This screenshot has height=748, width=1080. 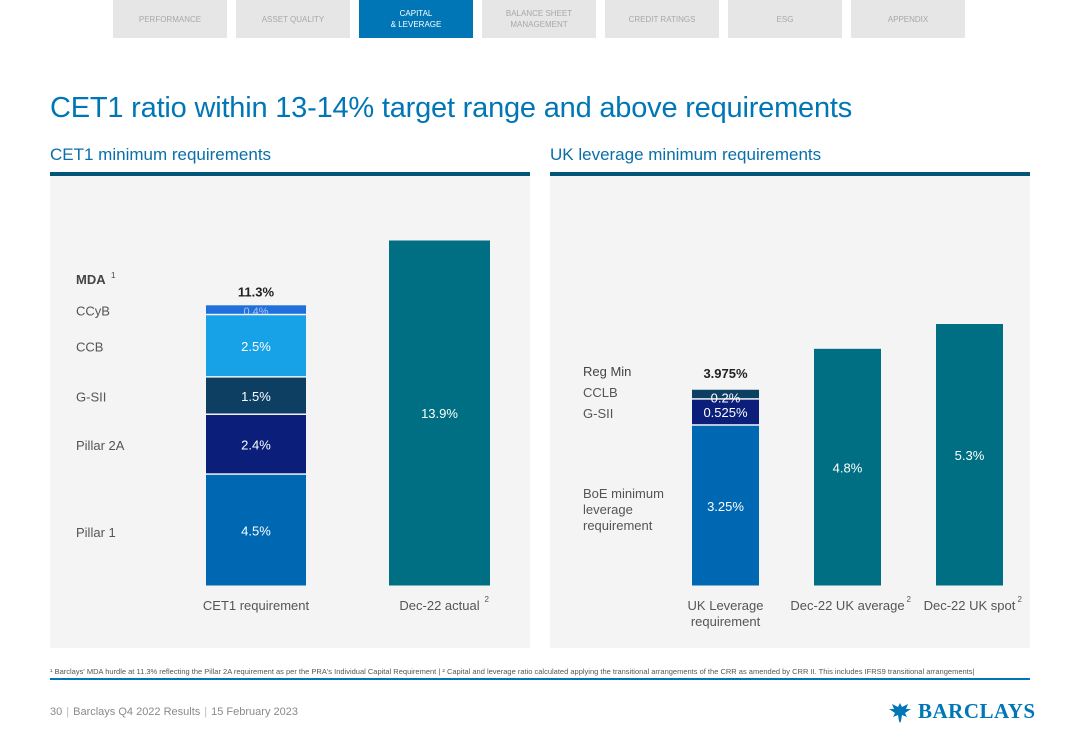 I want to click on bar-ccb-cet1-requirement, so click(x=256, y=346).